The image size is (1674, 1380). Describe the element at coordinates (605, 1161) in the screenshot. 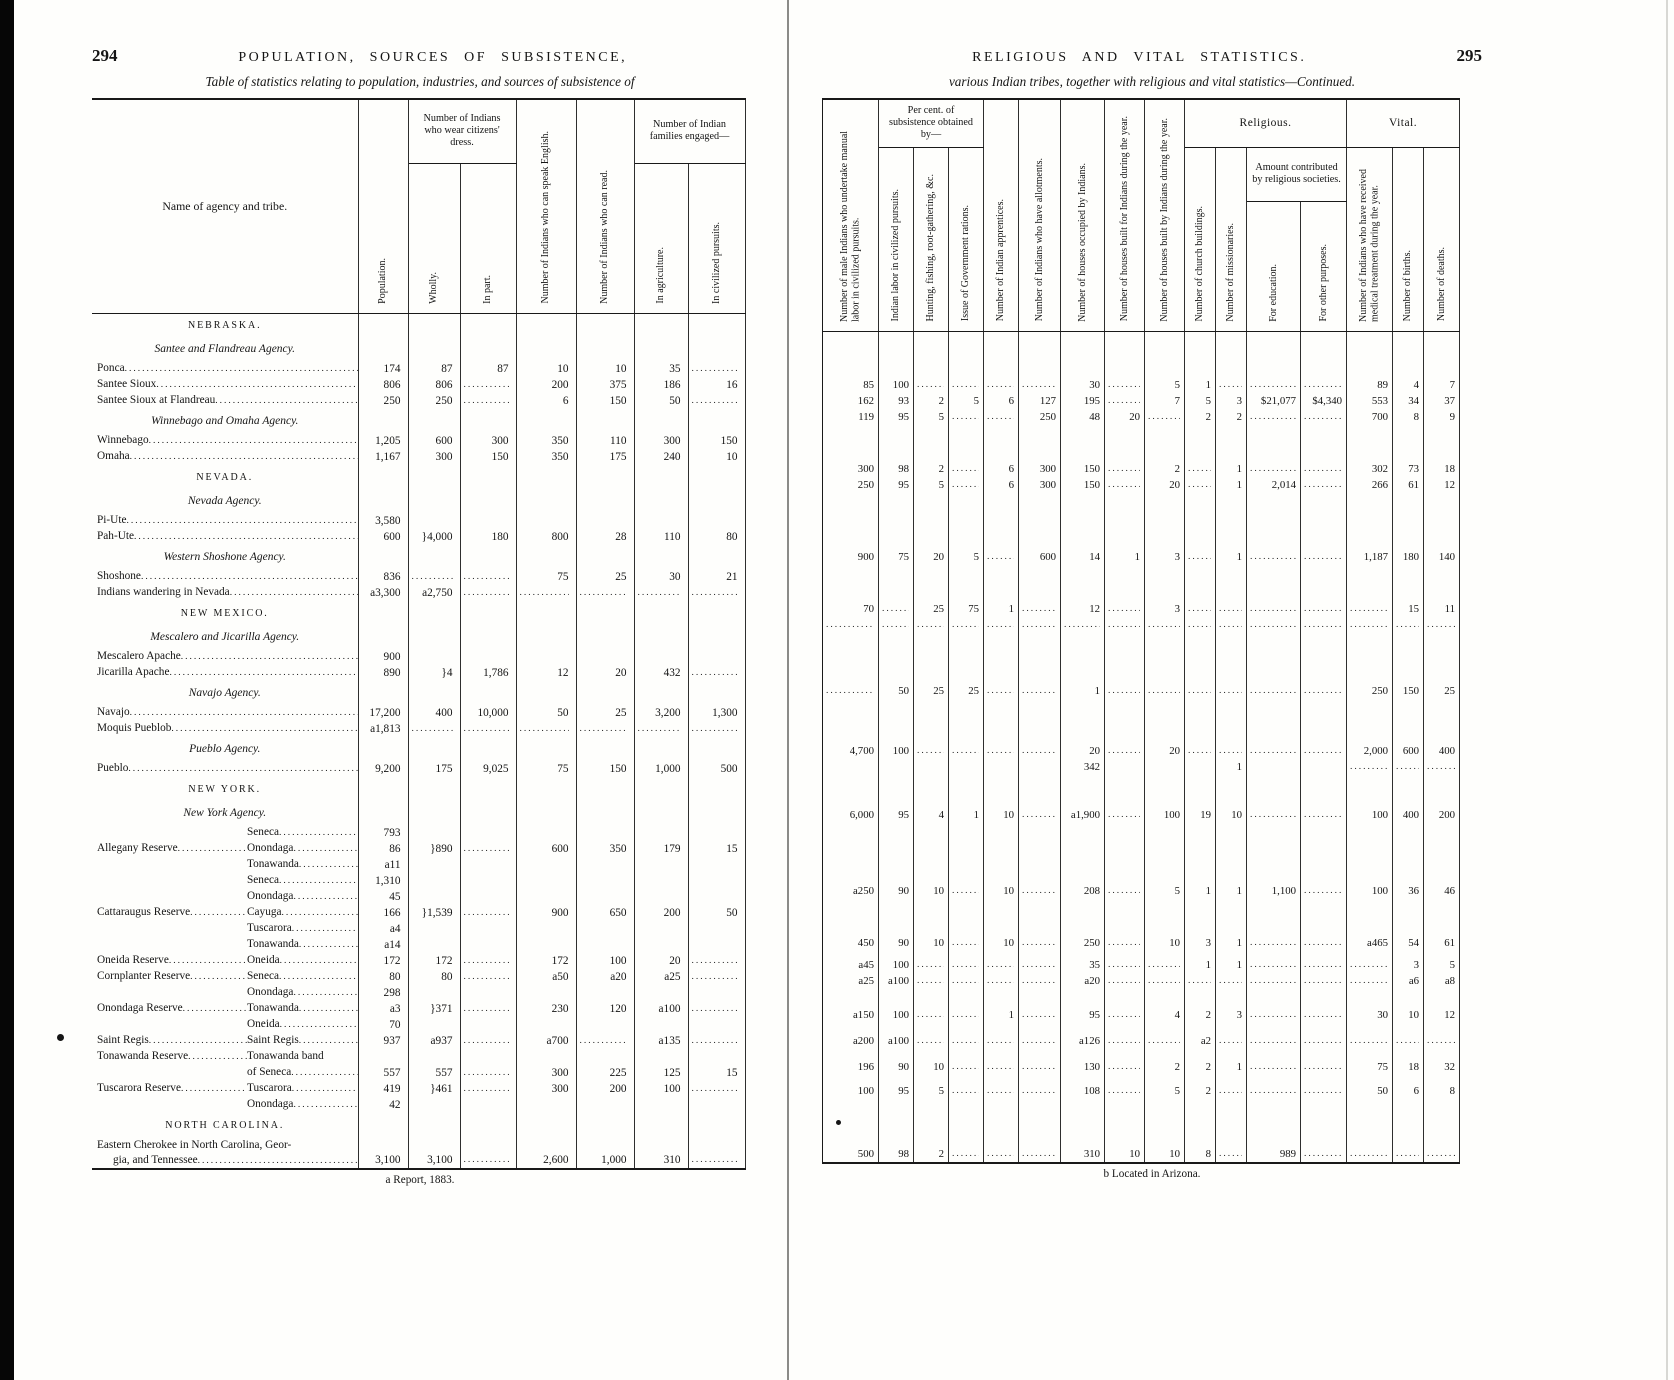

I see `value-cell: 1,000` at that location.